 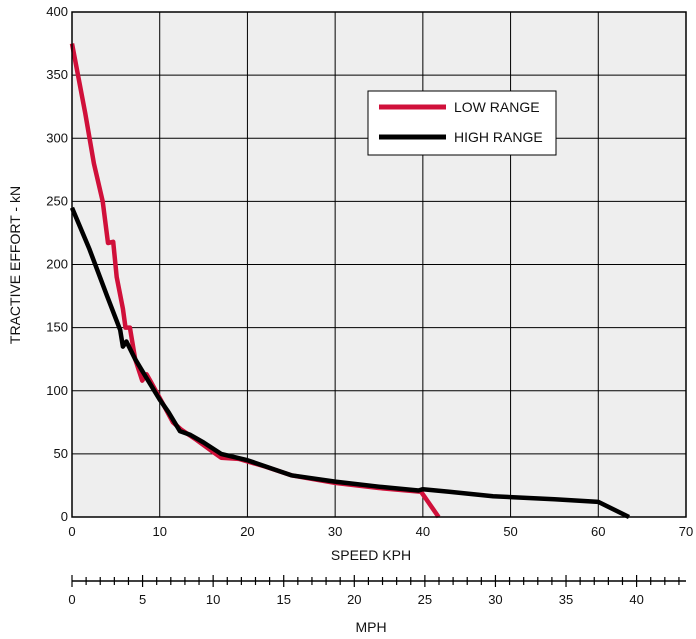 I want to click on legend-box, so click(x=462, y=123).